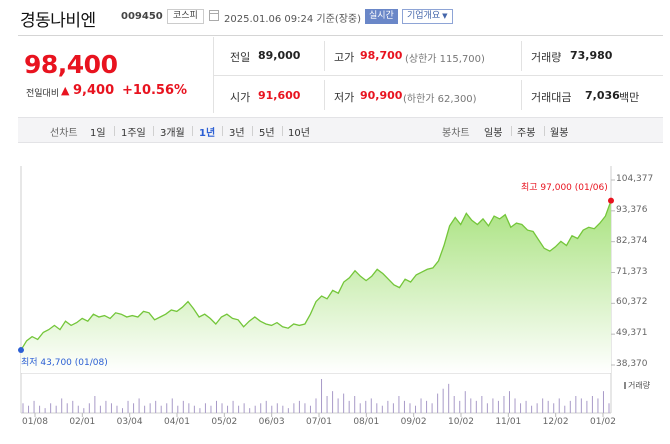 This screenshot has width=670, height=444. Describe the element at coordinates (142, 16) in the screenshot. I see `stock-code: 009450` at that location.